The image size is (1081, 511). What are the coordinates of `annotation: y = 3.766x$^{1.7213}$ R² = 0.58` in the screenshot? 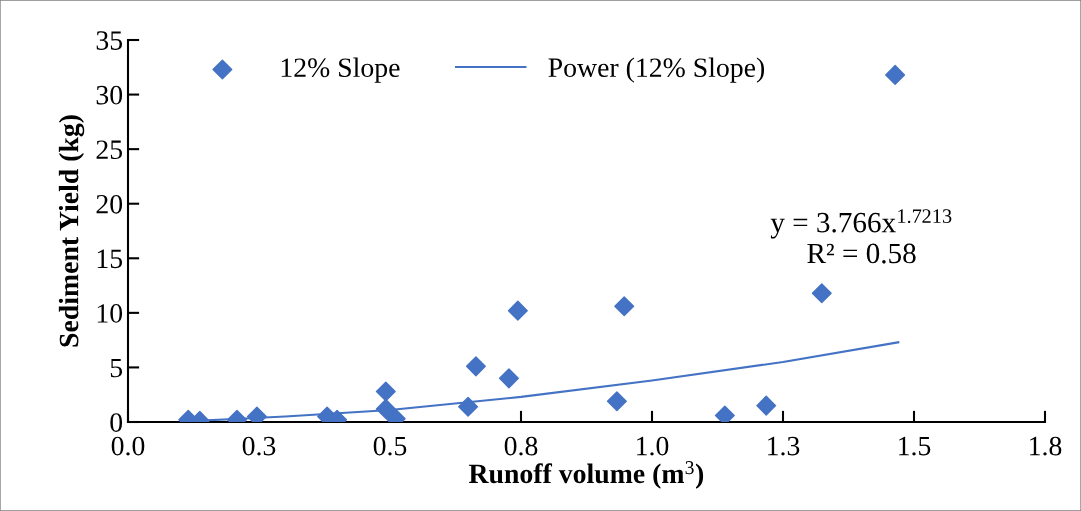 It's located at (861, 236).